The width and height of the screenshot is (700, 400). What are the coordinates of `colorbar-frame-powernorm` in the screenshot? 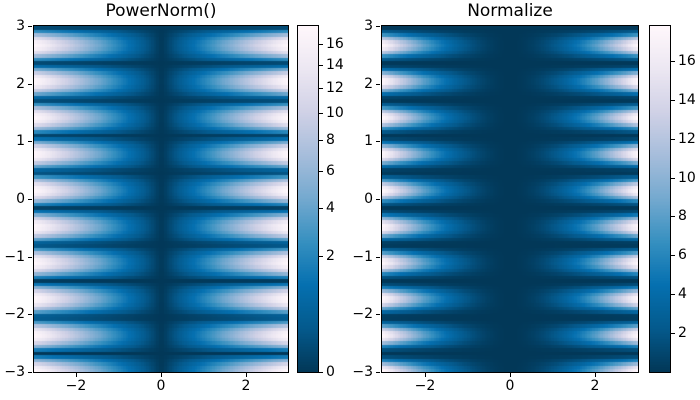 It's located at (308, 199).